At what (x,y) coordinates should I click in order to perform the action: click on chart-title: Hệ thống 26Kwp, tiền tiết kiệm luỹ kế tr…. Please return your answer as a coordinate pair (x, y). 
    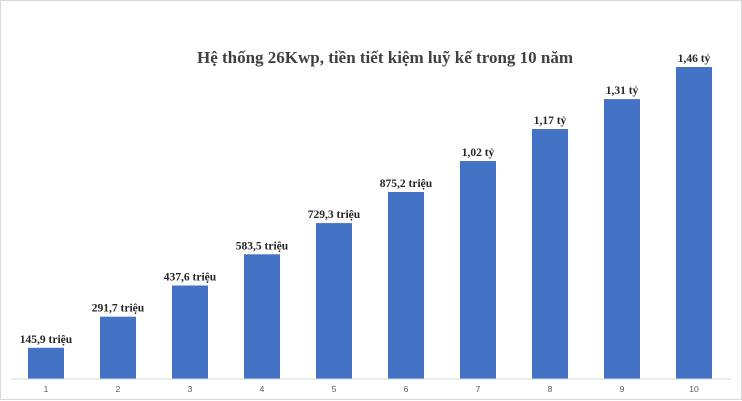
    Looking at the image, I should click on (385, 57).